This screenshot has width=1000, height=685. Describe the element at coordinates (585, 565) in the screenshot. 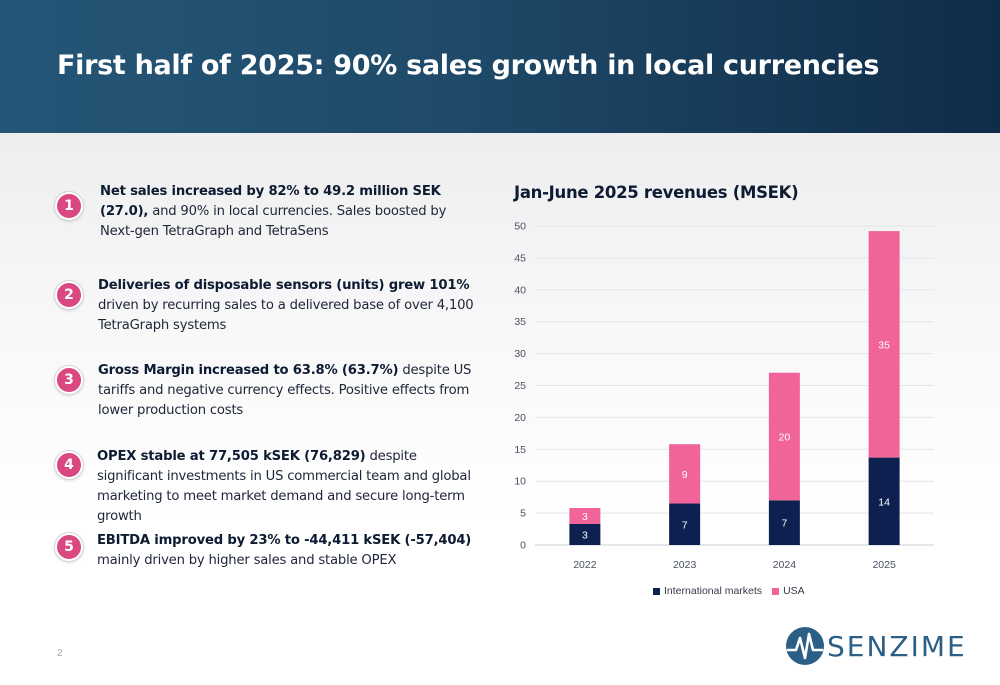

I see `x-tick-label: 2022` at that location.